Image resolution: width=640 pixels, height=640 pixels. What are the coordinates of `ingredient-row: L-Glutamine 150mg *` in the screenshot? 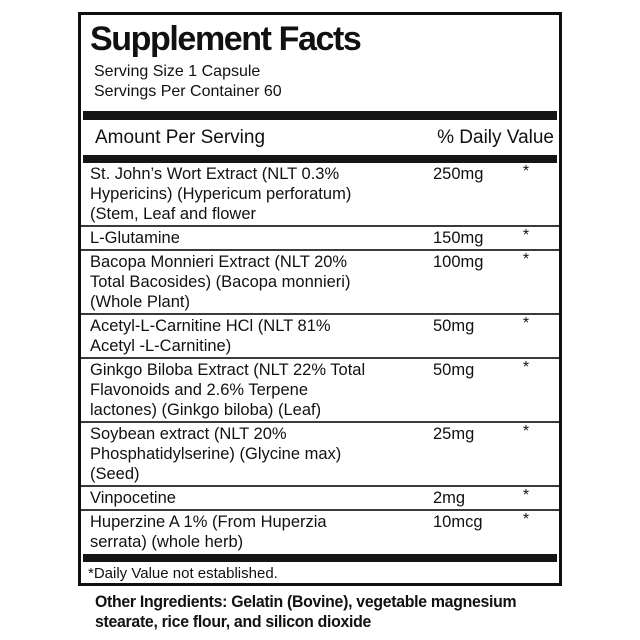 It's located at (320, 237).